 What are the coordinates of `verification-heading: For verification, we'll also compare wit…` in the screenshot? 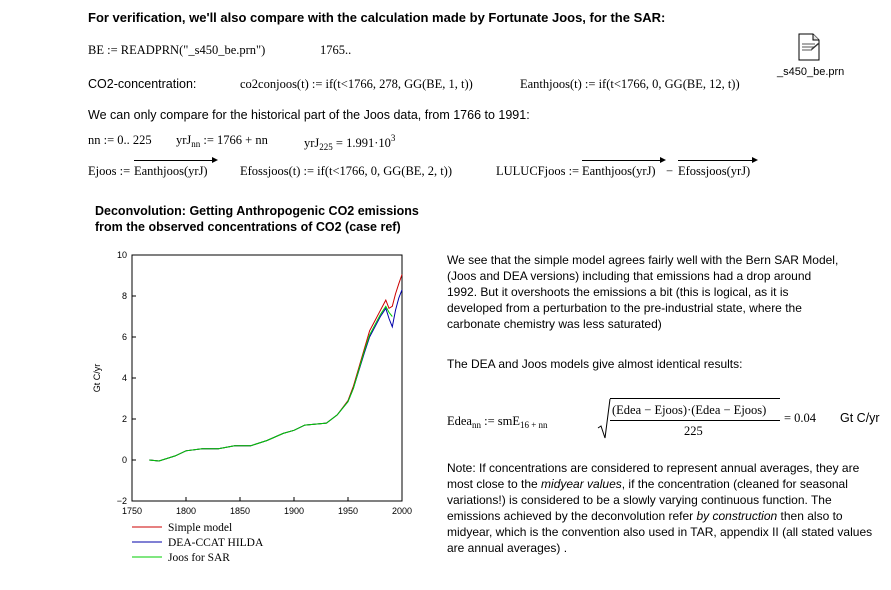 It's located at (377, 17).